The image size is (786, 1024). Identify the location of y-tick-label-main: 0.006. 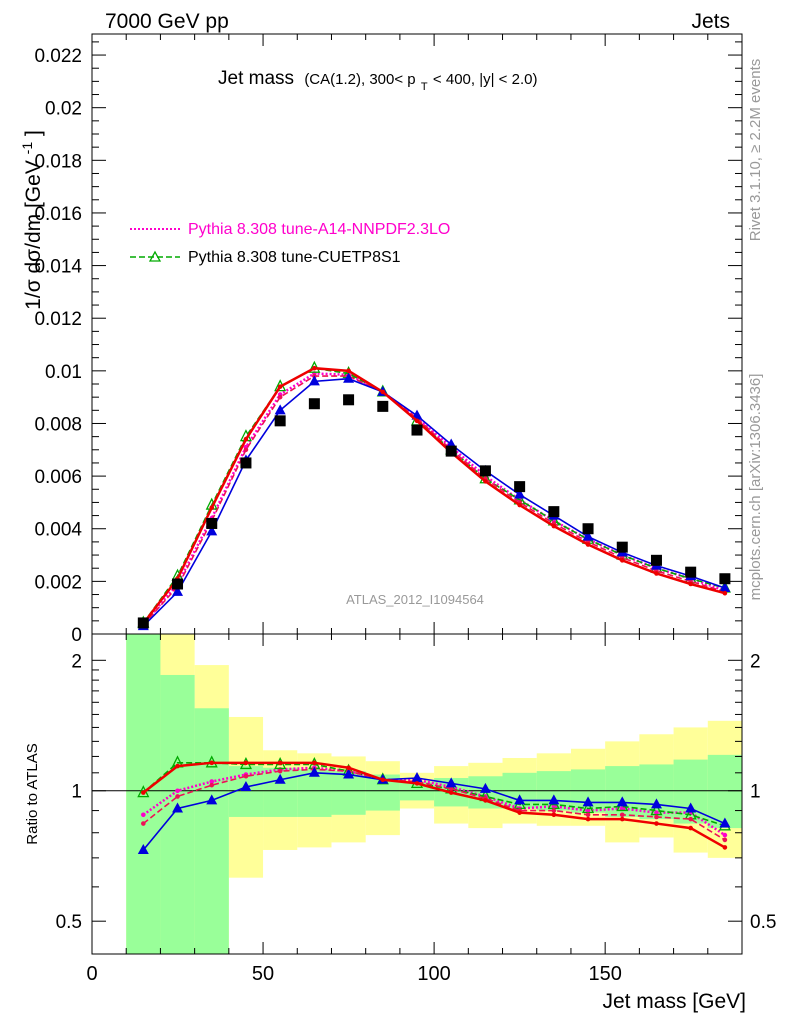
(58, 477).